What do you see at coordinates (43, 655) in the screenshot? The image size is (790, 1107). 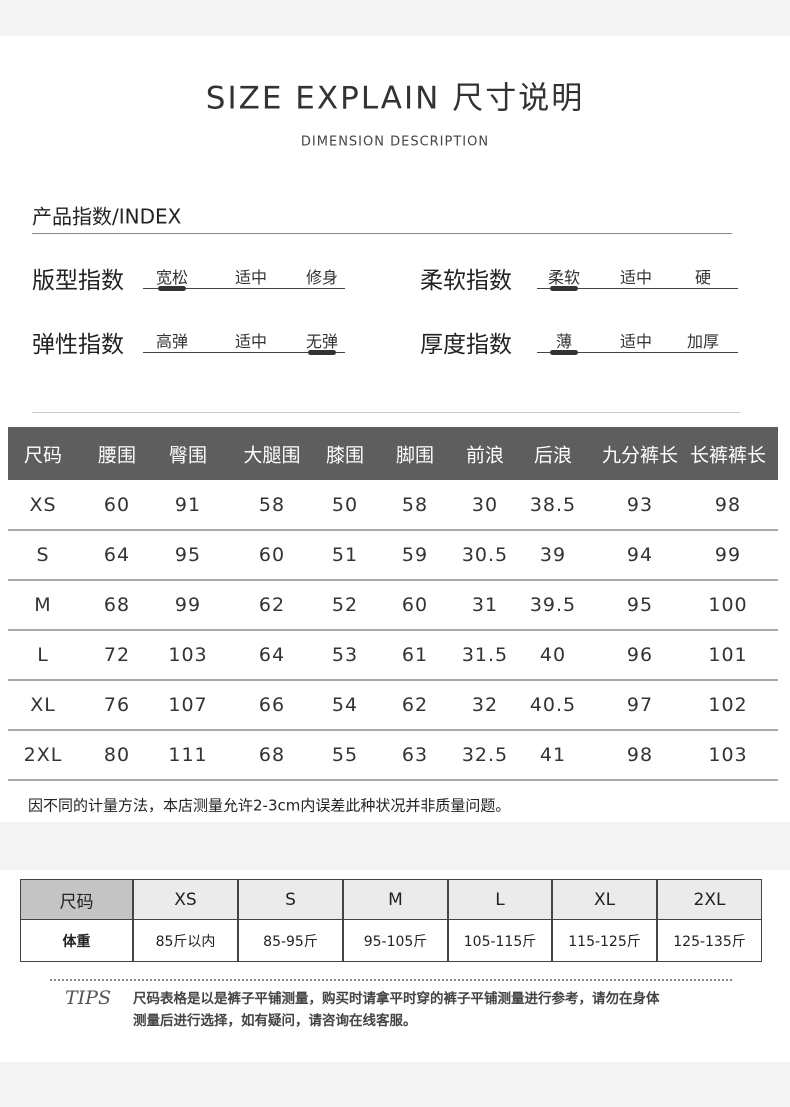 I see `table-cell: L` at bounding box center [43, 655].